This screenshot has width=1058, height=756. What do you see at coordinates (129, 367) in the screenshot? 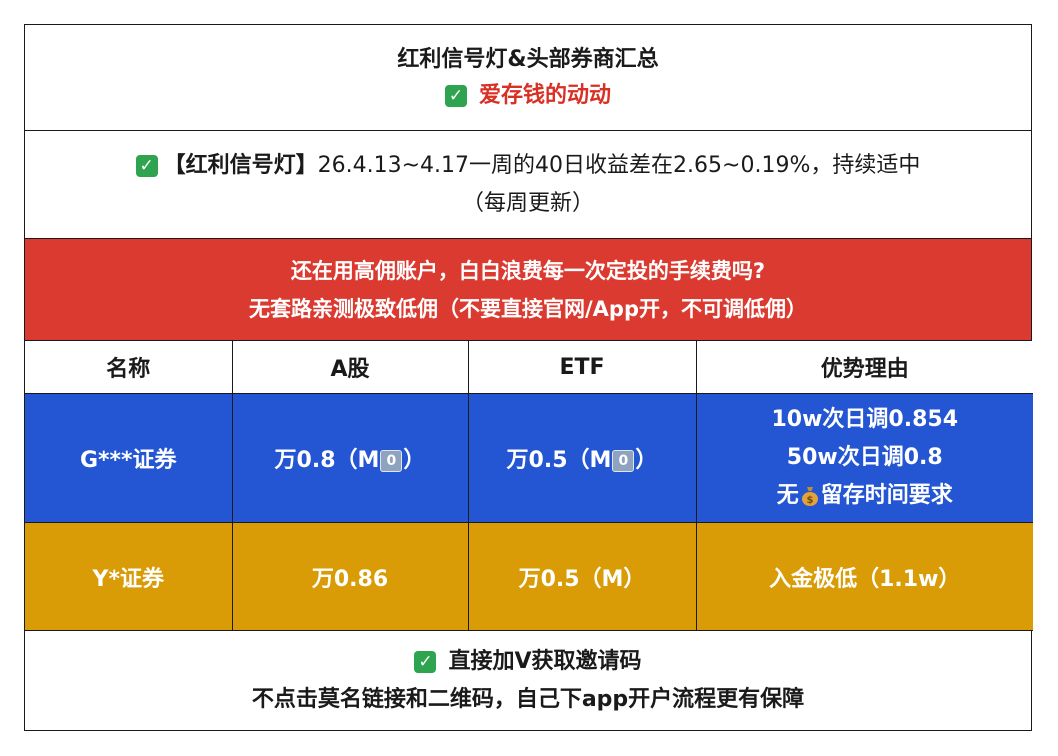
I see `header-name: 名称` at bounding box center [129, 367].